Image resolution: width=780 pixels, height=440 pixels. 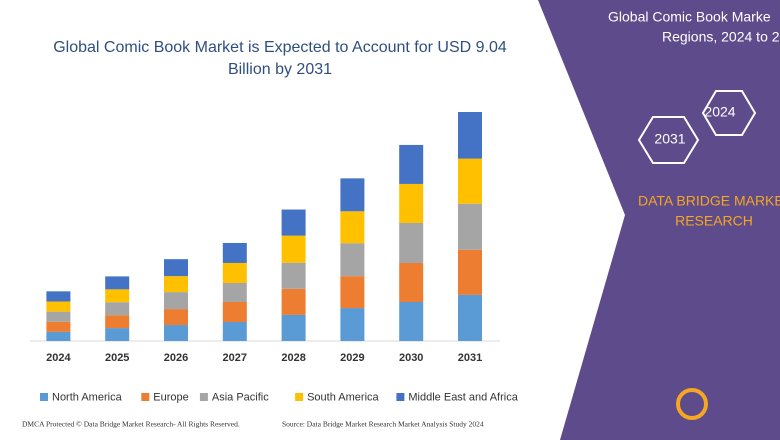 What do you see at coordinates (117, 358) in the screenshot?
I see `x-tick-label: 2025` at bounding box center [117, 358].